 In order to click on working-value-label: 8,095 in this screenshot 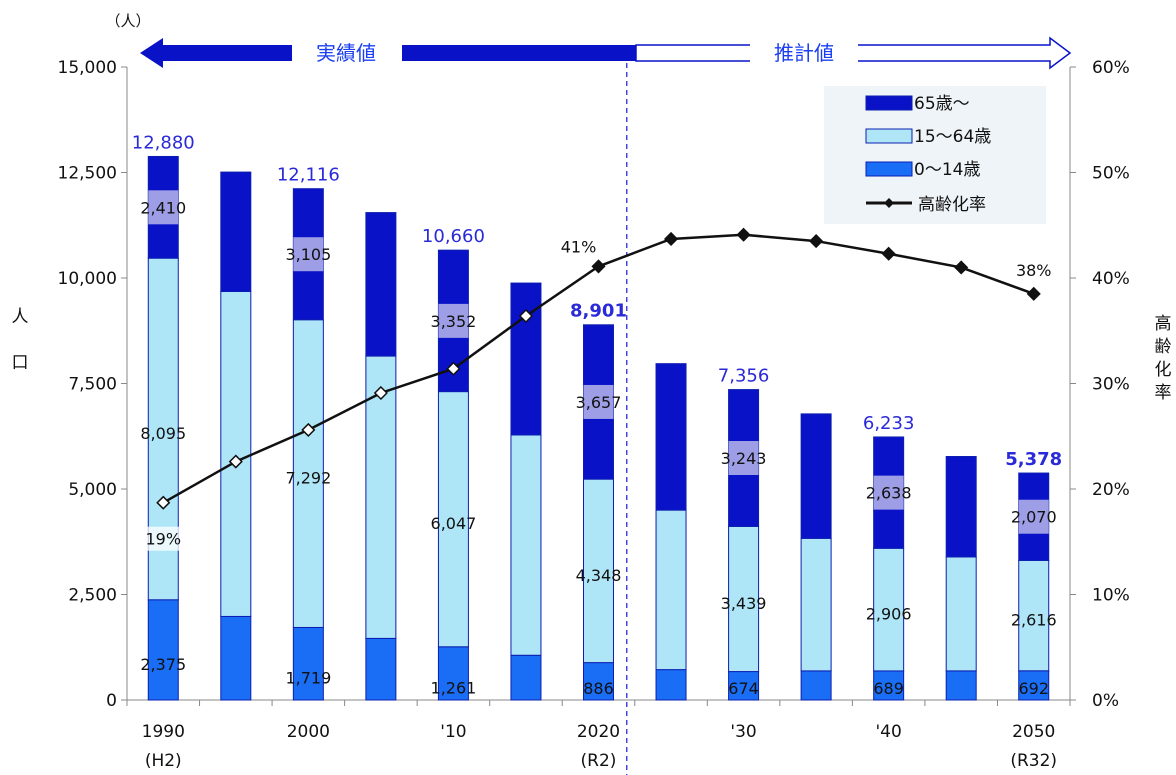, I will do `click(163, 433)`.